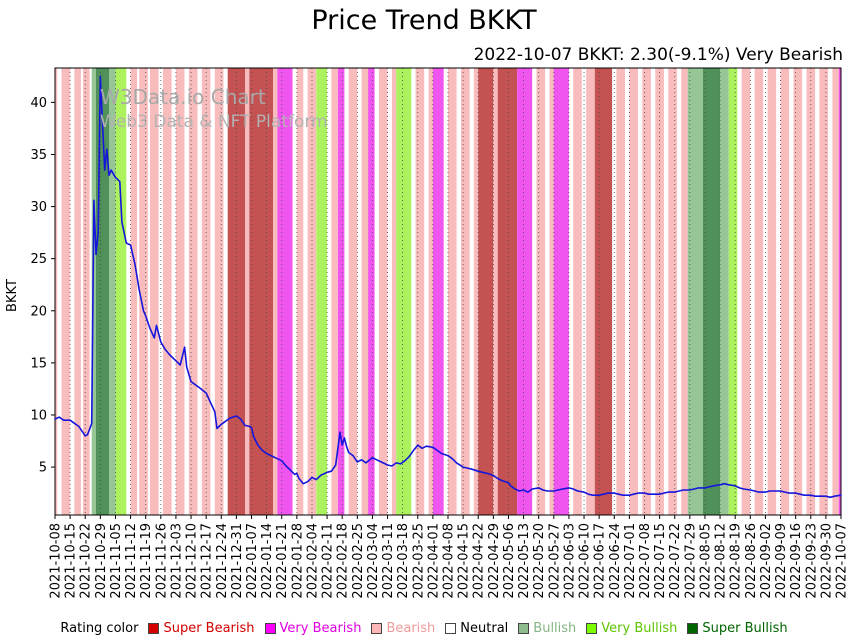 The width and height of the screenshot is (848, 641). What do you see at coordinates (71, 561) in the screenshot?
I see `x-tick-label: 2021-10-15` at bounding box center [71, 561].